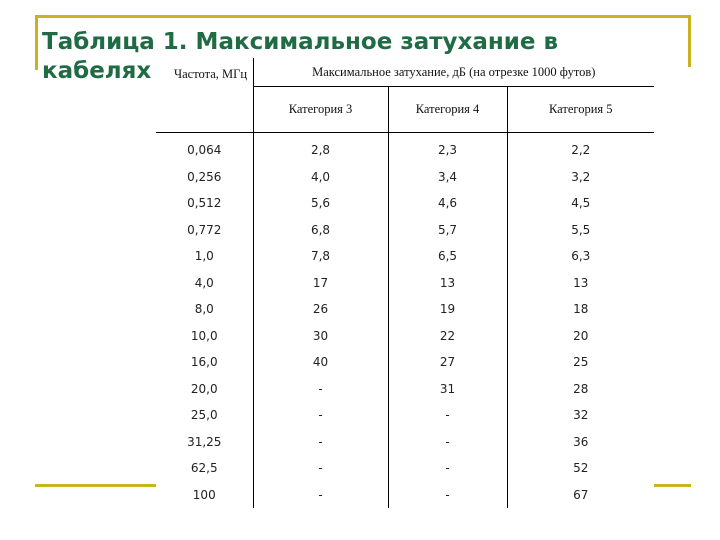 The image size is (720, 540). Describe the element at coordinates (205, 282) in the screenshot. I see `frequency-cell: 4,0` at that location.